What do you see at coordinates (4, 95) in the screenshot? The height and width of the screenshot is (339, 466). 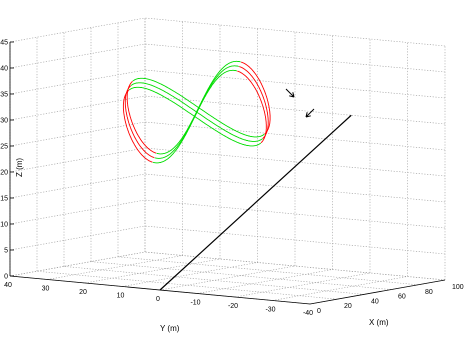 I see `z-tick-label: 35` at bounding box center [4, 95].